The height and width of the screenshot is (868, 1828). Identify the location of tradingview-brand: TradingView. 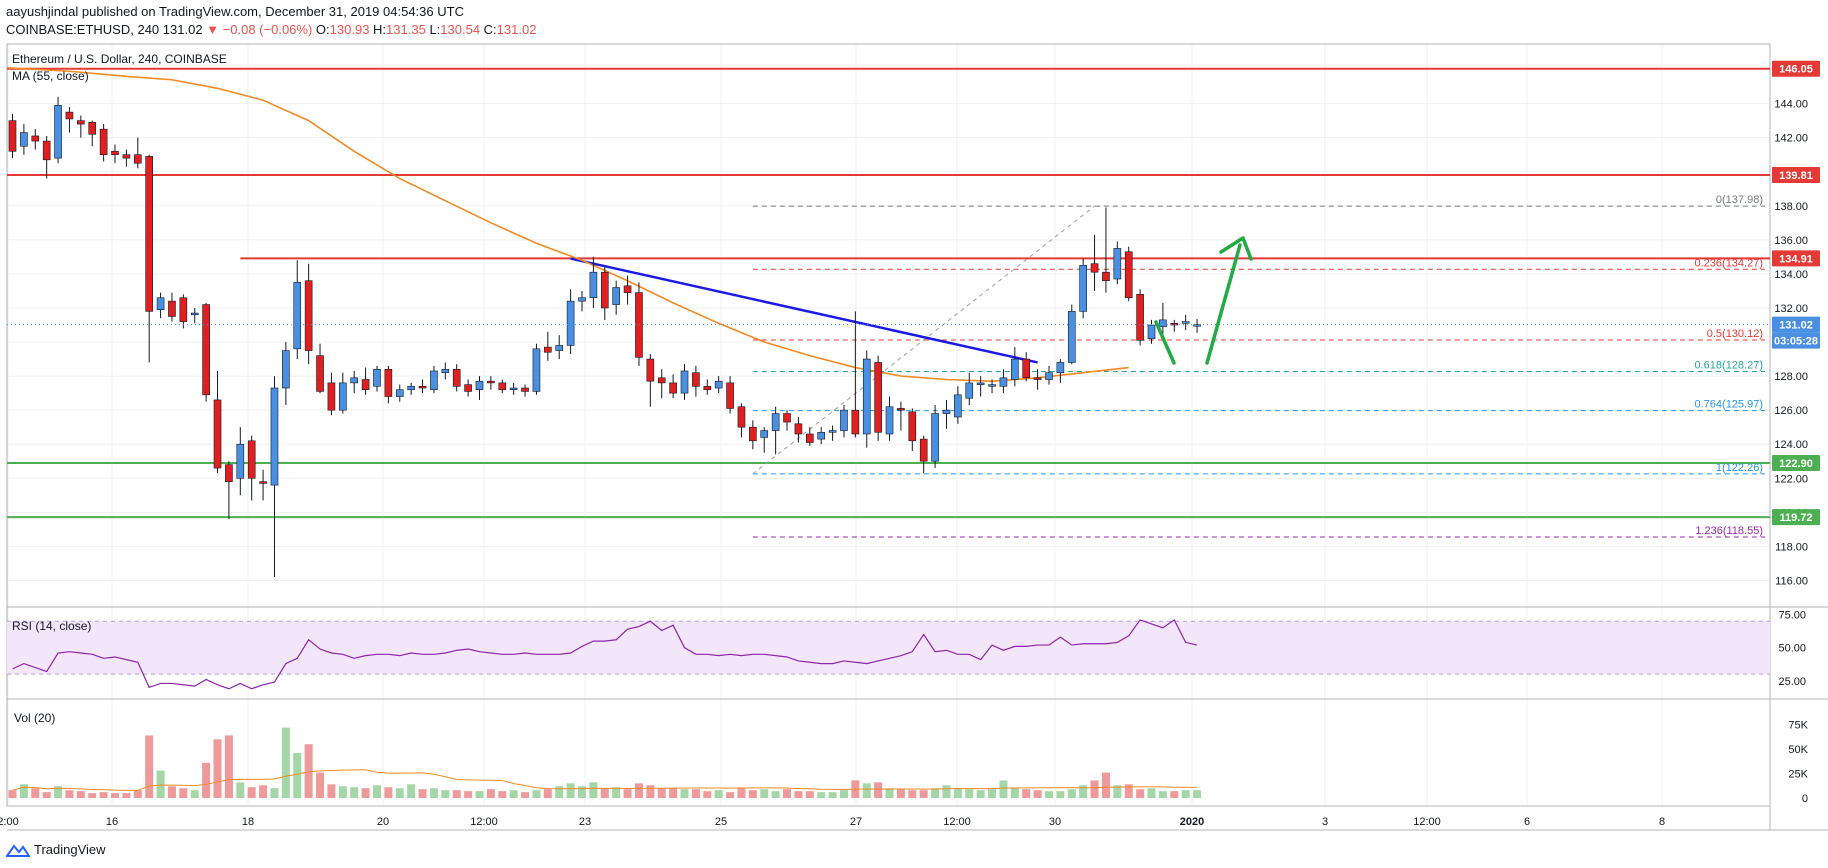
(56, 849).